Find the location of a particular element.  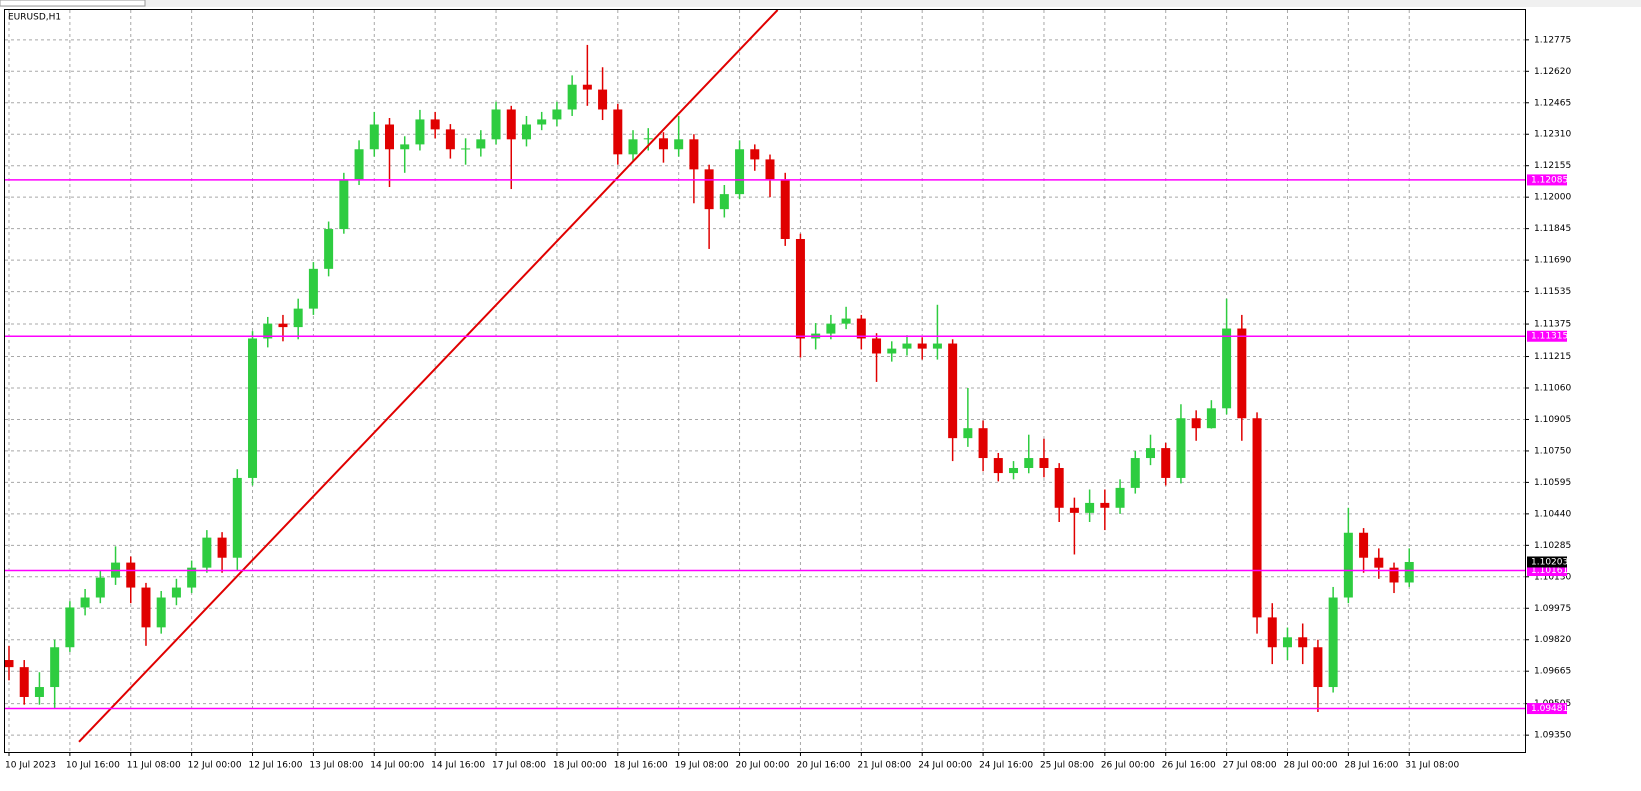

level-label: 1.09481 is located at coordinates (1549, 709).